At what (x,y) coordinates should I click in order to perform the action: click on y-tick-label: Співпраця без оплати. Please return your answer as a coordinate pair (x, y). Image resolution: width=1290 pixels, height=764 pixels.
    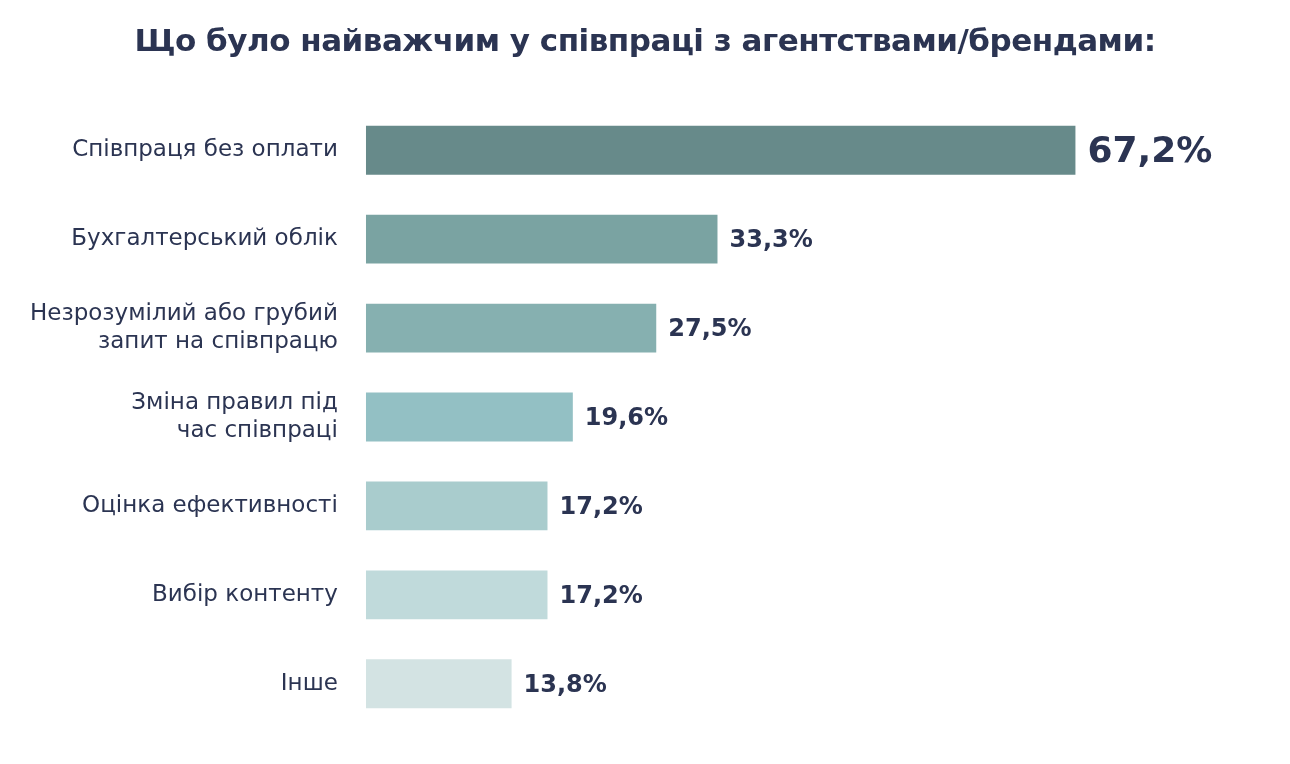
    Looking at the image, I should click on (205, 148).